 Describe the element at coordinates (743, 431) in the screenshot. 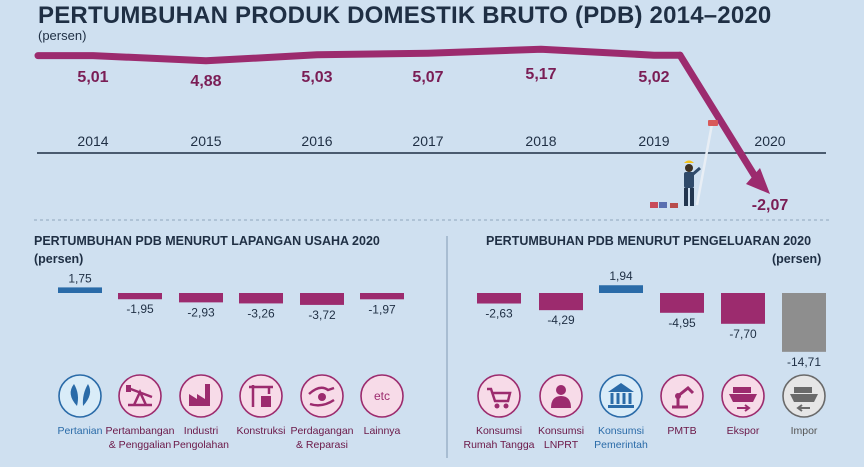

I see `category-label: Ekspor` at that location.